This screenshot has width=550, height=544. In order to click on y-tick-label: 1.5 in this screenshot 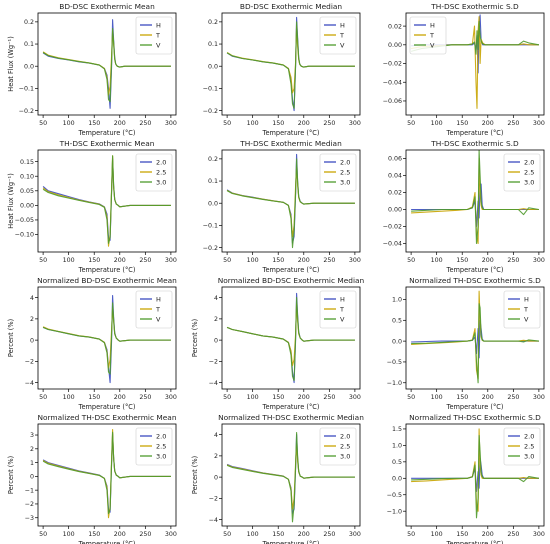, I will do `click(397, 429)`.